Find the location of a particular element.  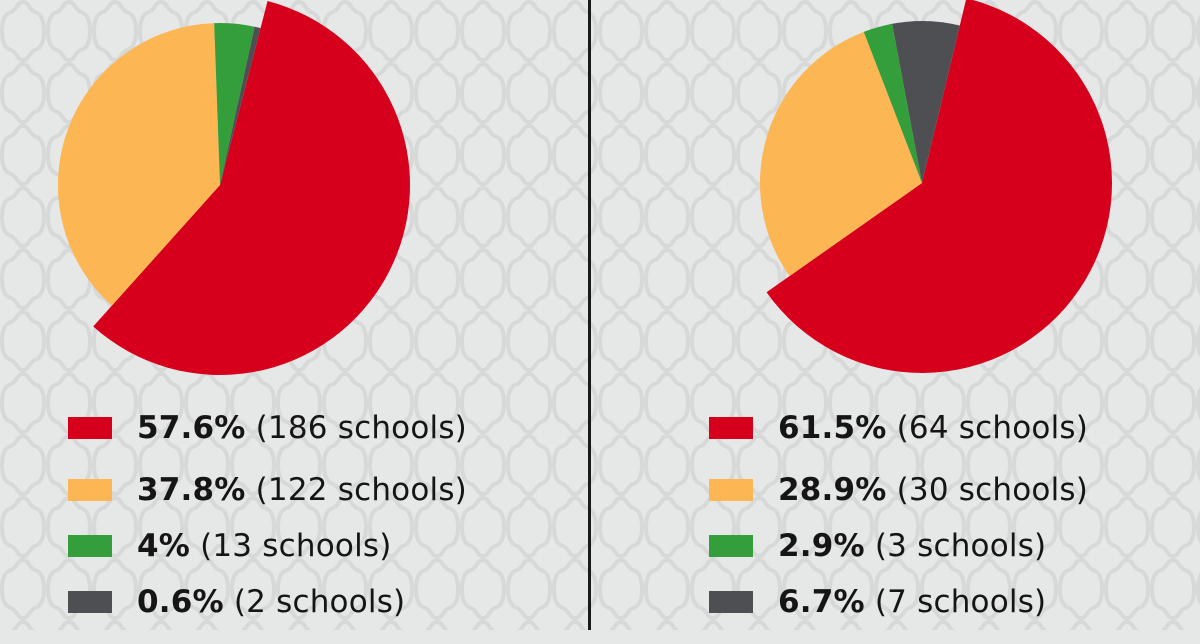

legend-percent: 4% is located at coordinates (164, 546).